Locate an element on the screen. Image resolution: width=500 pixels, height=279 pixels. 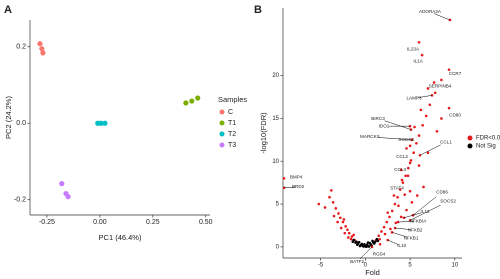
legend-title: Samples is located at coordinates (232, 99).